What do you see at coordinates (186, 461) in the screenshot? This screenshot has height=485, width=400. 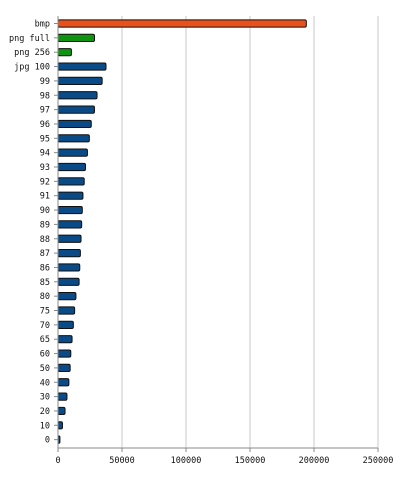 I see `x-tick-label: 100000` at bounding box center [186, 461].